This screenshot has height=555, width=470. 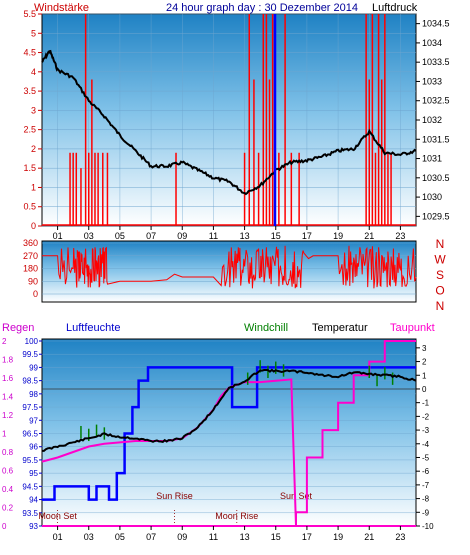 I want to click on temperature-tick-label: -5, so click(x=426, y=457).